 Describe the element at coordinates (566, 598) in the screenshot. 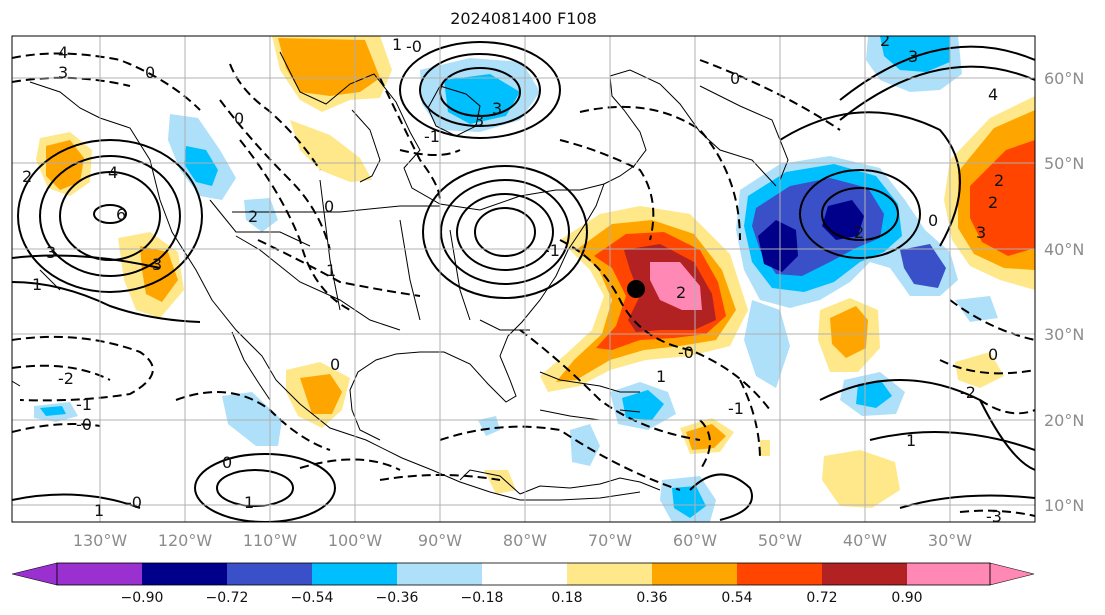

I see `colorbar-tick-label: 0.18` at that location.